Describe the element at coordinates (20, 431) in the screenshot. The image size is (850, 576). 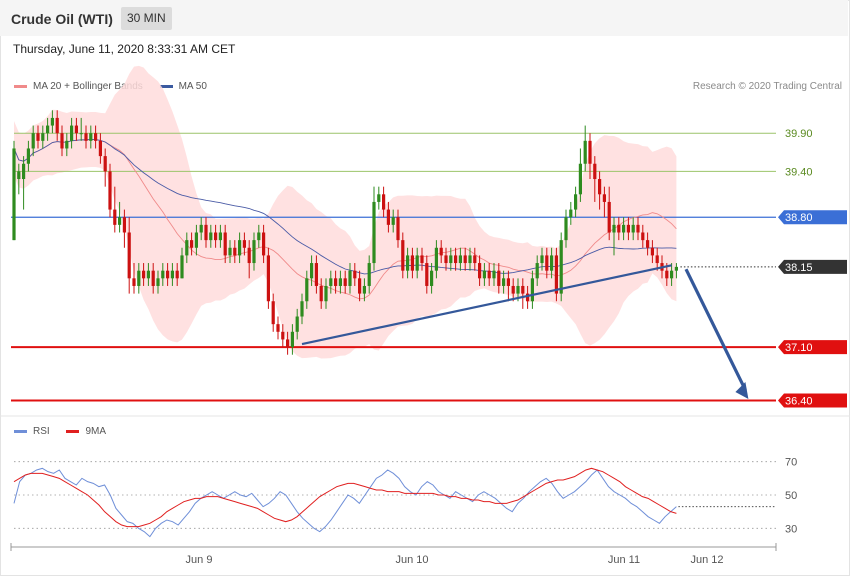
I see `rsi-swatch` at that location.